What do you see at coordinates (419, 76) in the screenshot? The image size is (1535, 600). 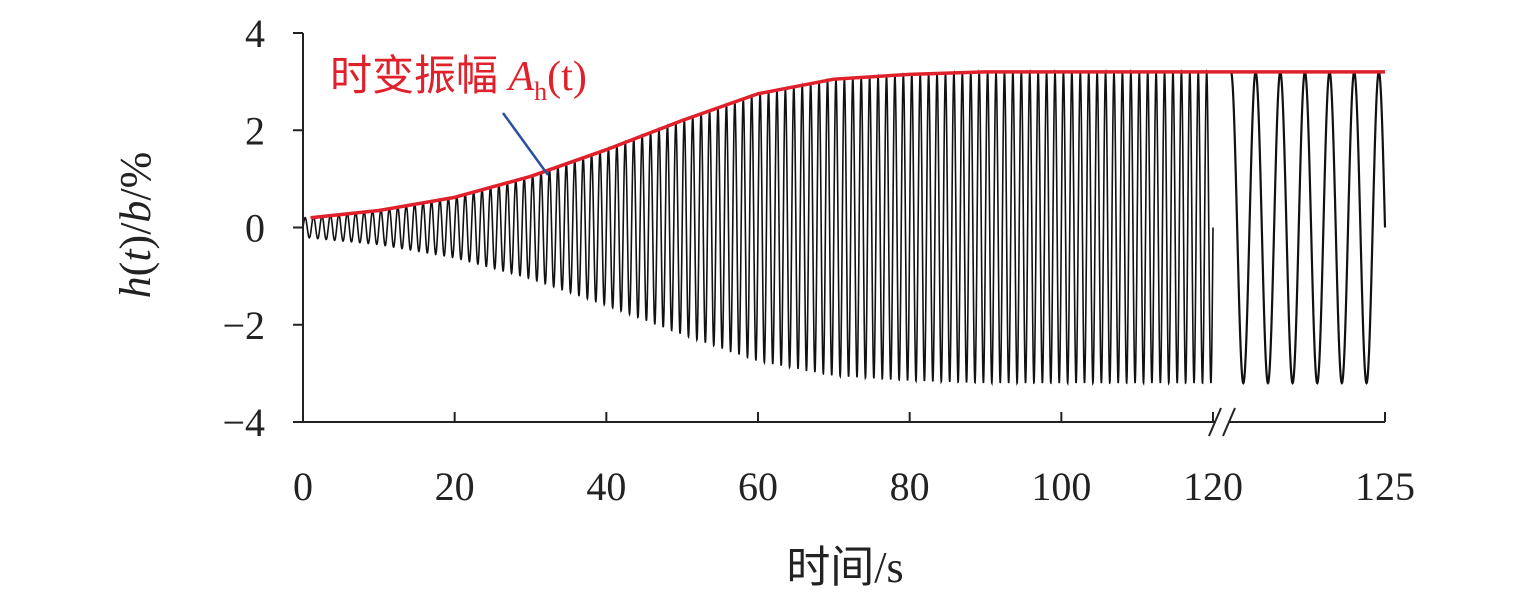 I see `annotation-text: 时变振幅` at bounding box center [419, 76].